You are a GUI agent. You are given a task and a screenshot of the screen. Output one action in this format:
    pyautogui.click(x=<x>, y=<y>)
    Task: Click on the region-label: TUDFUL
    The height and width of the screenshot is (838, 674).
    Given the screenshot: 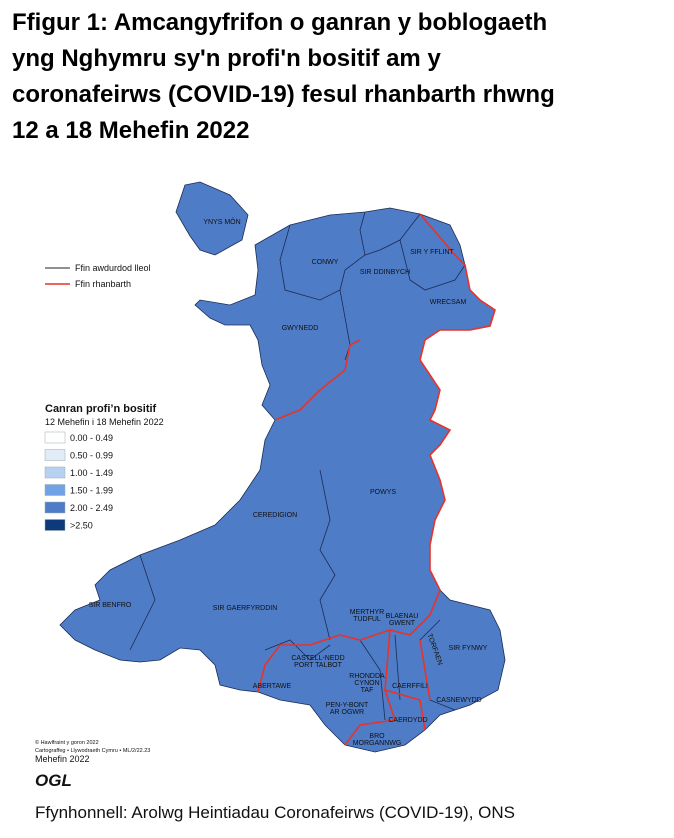 What is the action you would take?
    pyautogui.click(x=367, y=619)
    